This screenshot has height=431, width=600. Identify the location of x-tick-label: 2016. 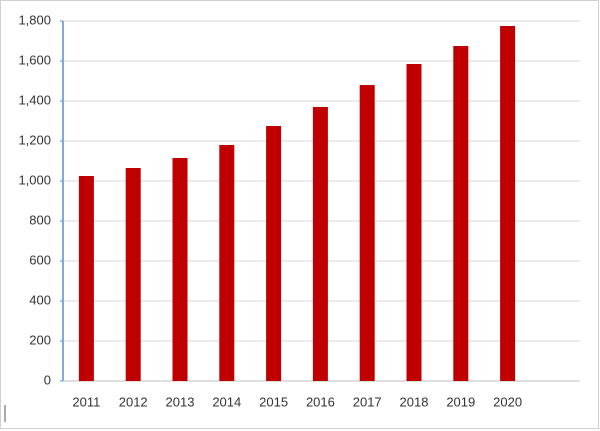
(320, 401).